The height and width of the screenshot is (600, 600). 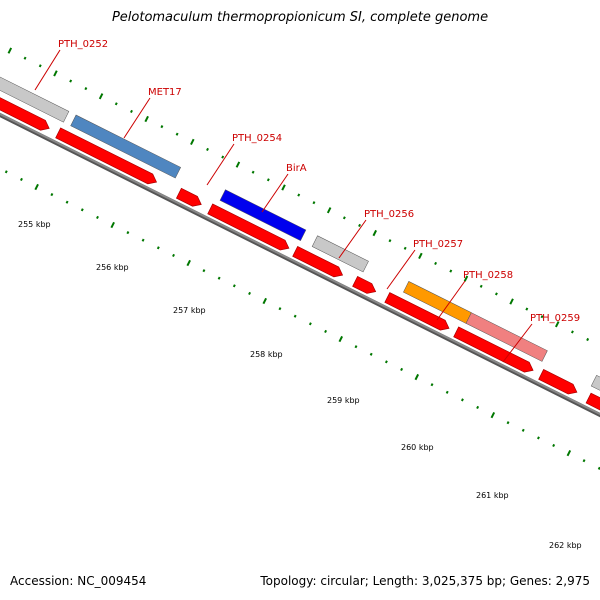 I want to click on feature-pth0252, so click(x=35, y=96).